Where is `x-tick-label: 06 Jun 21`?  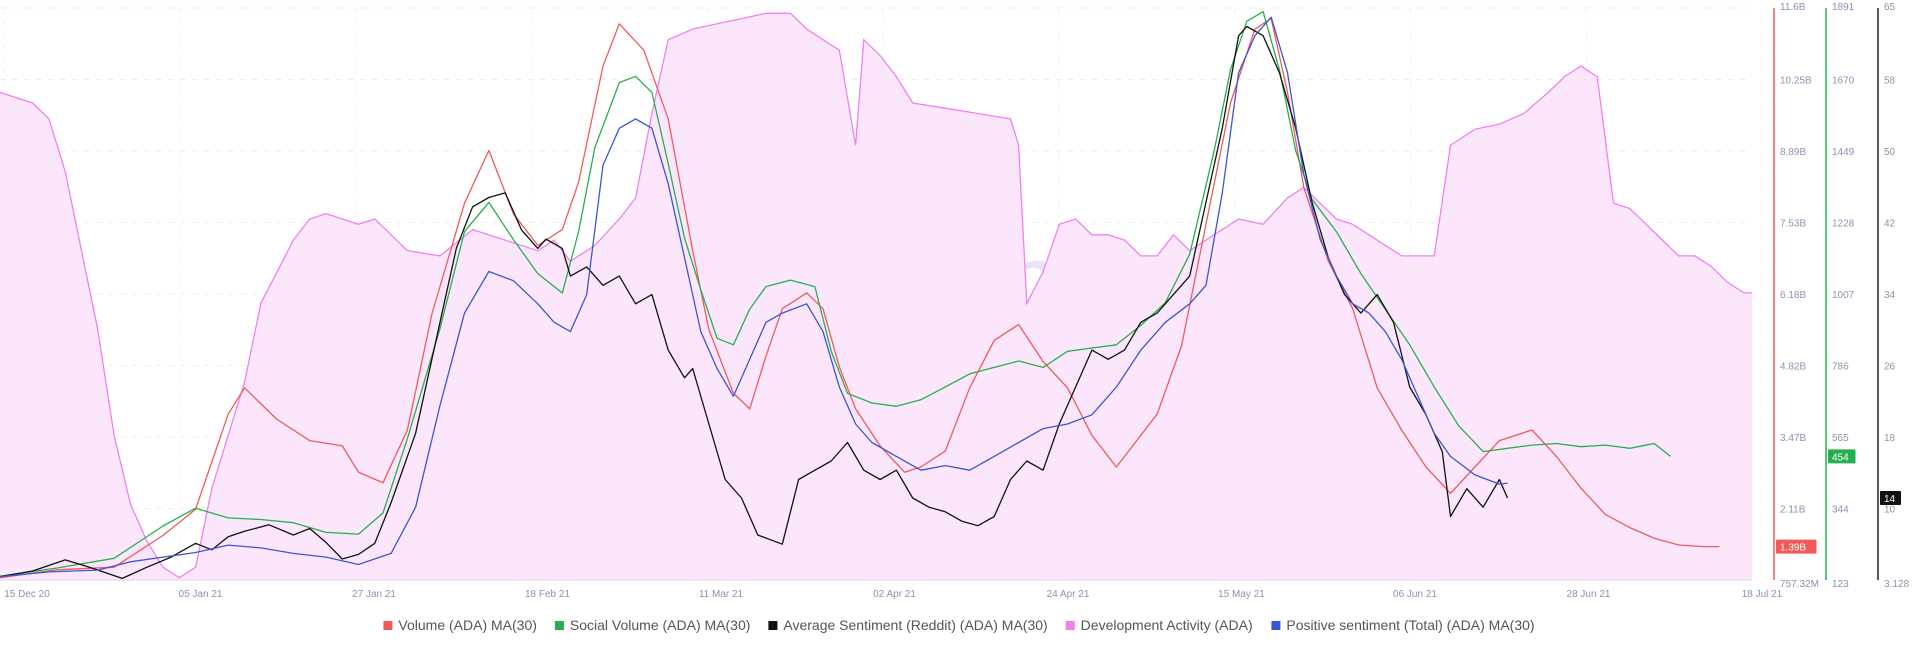
x-tick-label: 06 Jun 21 is located at coordinates (1415, 594).